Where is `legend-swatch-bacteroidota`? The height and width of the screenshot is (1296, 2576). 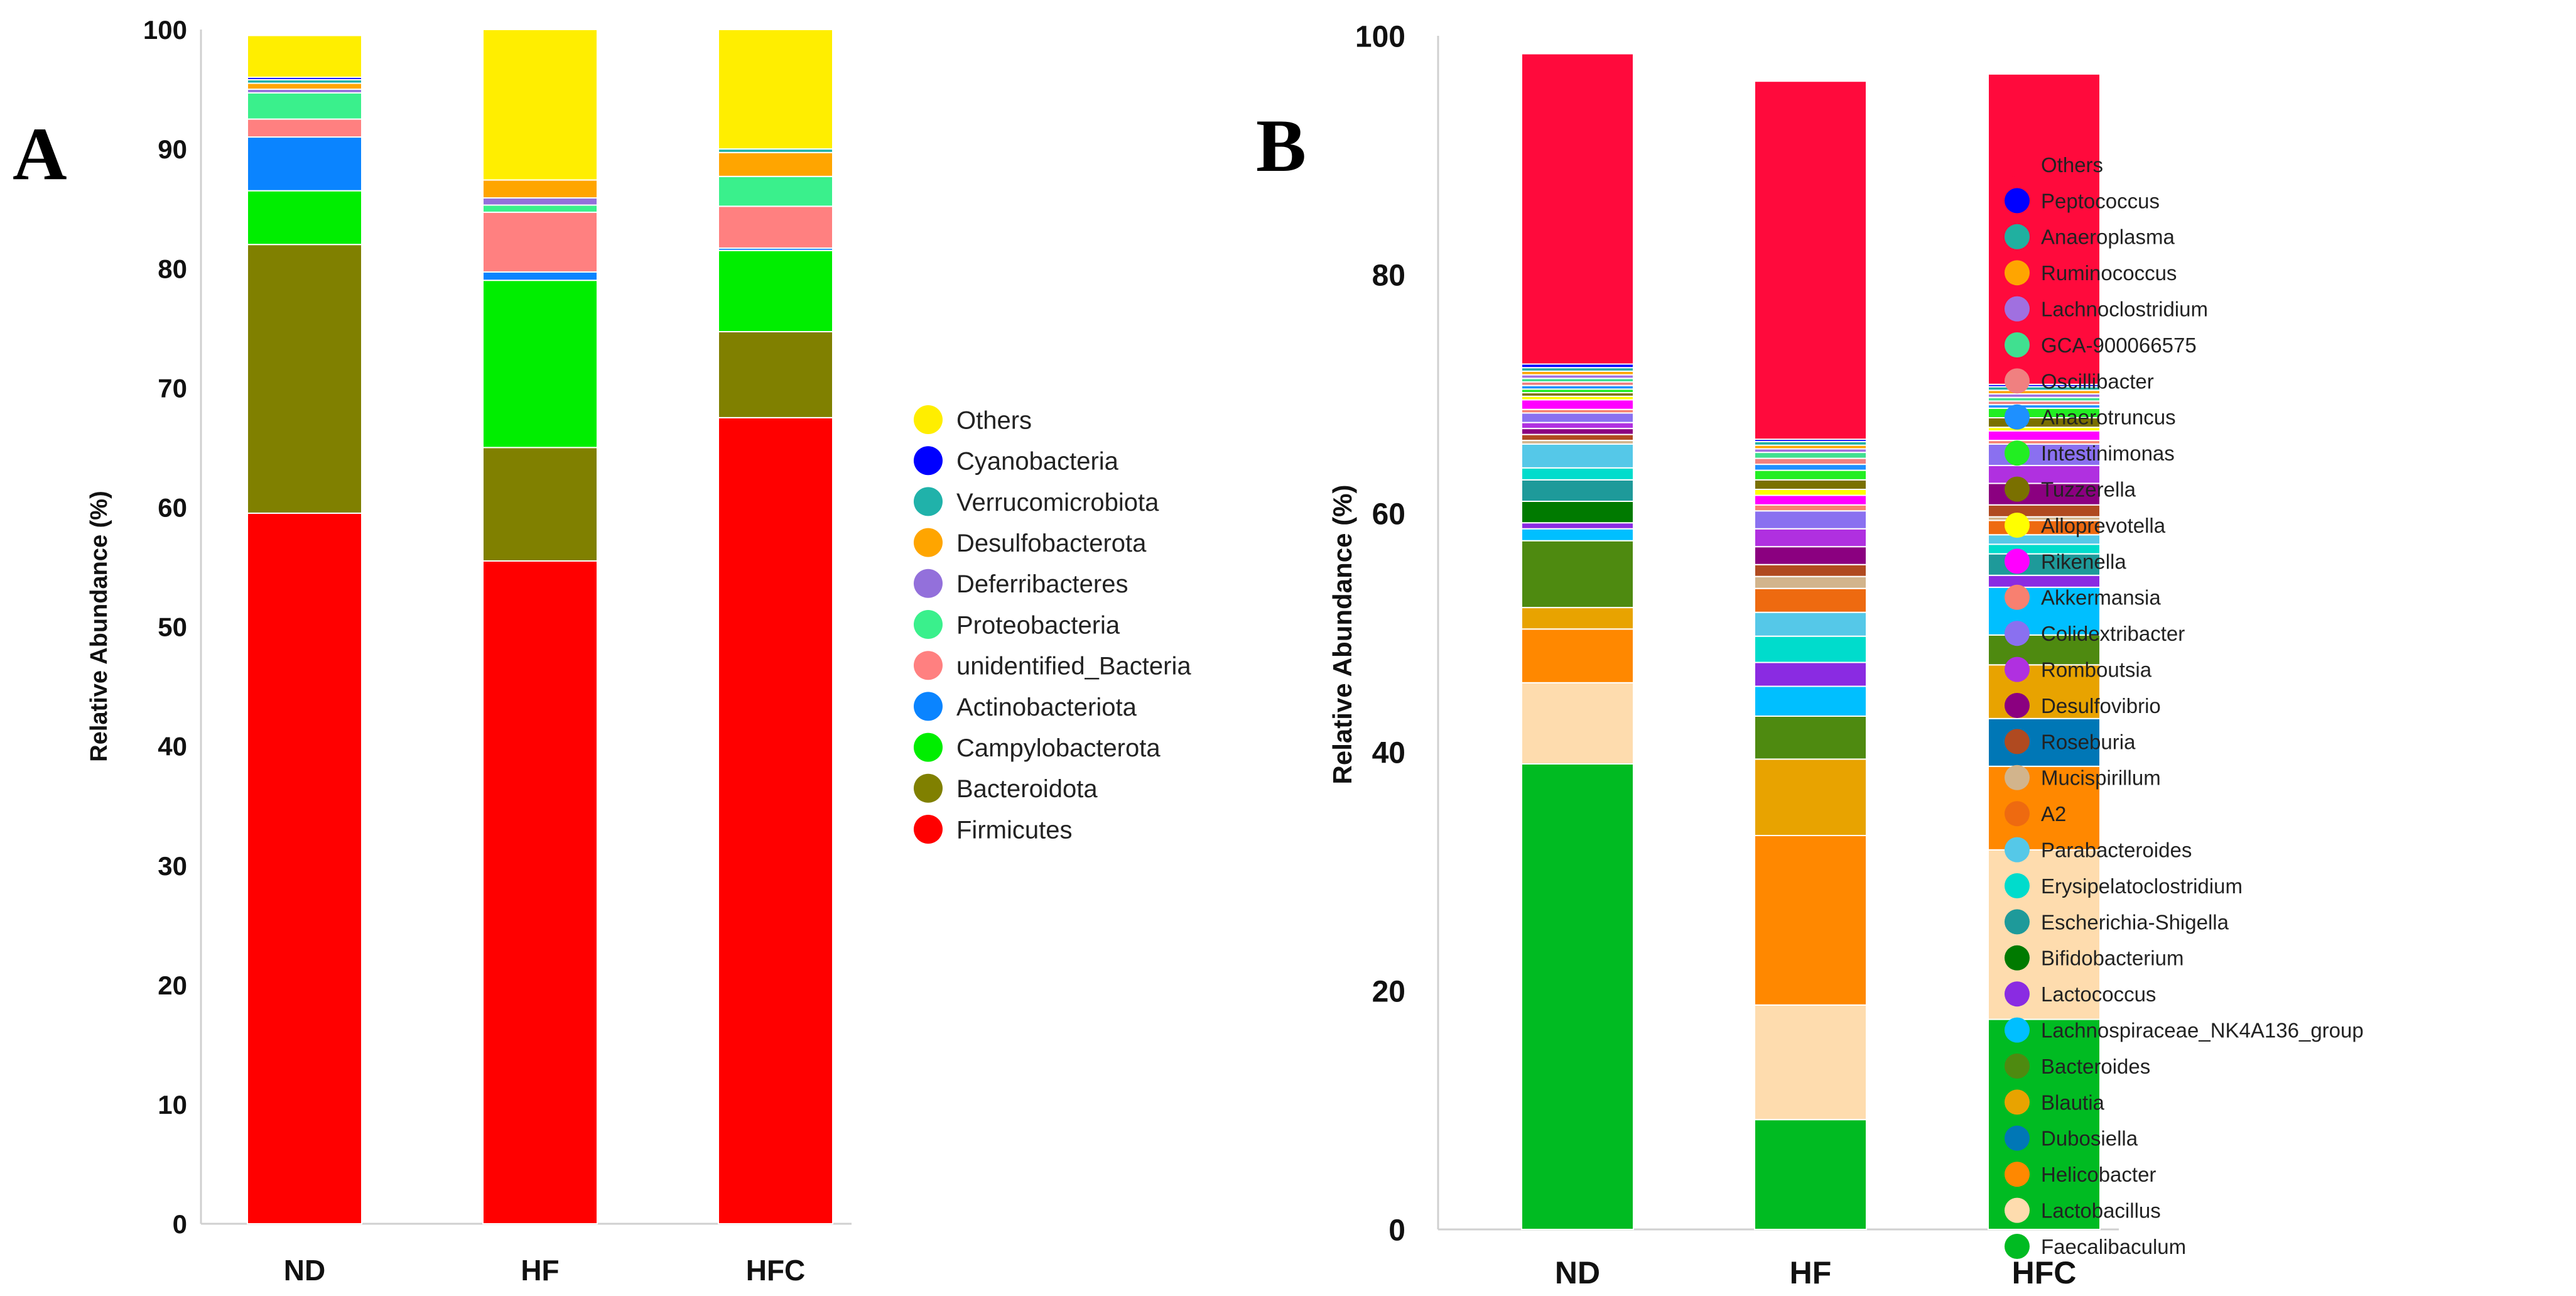
legend-swatch-bacteroidota is located at coordinates (928, 788).